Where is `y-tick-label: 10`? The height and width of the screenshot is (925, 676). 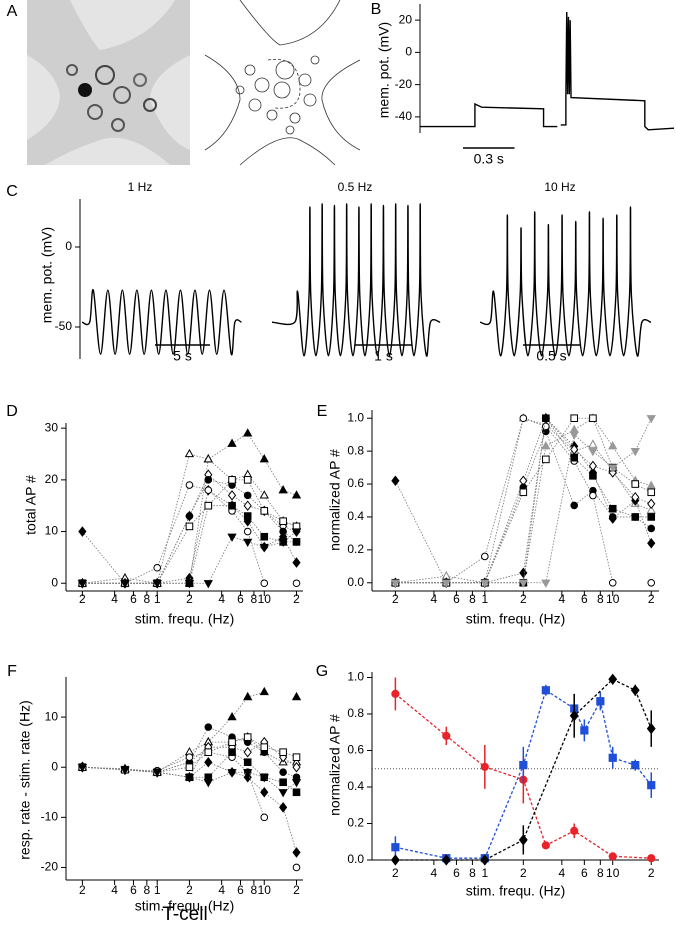 y-tick-label: 10 is located at coordinates (52, 531).